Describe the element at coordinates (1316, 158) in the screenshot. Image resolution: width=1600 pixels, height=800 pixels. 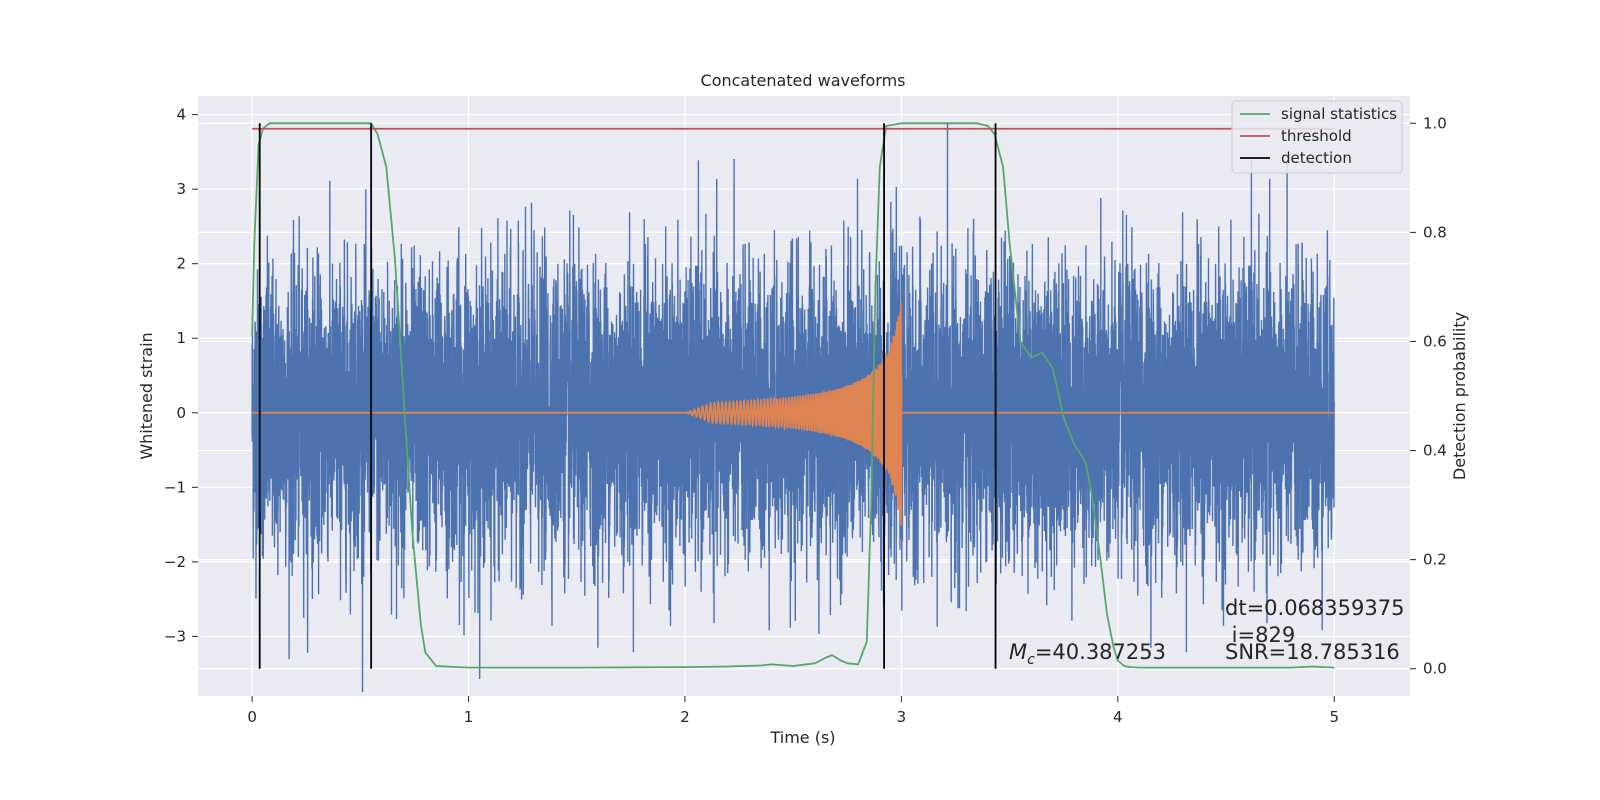
I see `legend-label-detection: detection` at that location.